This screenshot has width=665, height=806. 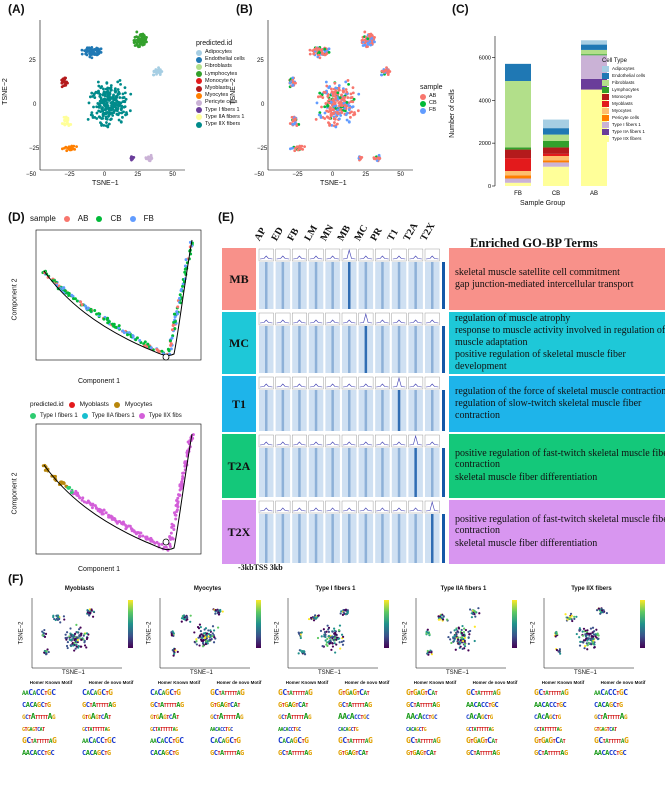 What do you see at coordinates (96, 753) in the screenshot?
I see `motif-logo: CACAGCTG` at bounding box center [96, 753].